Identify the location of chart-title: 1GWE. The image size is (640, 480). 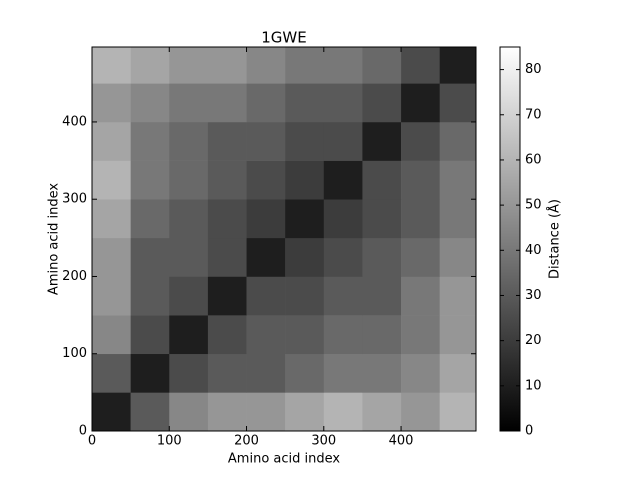
(283, 38).